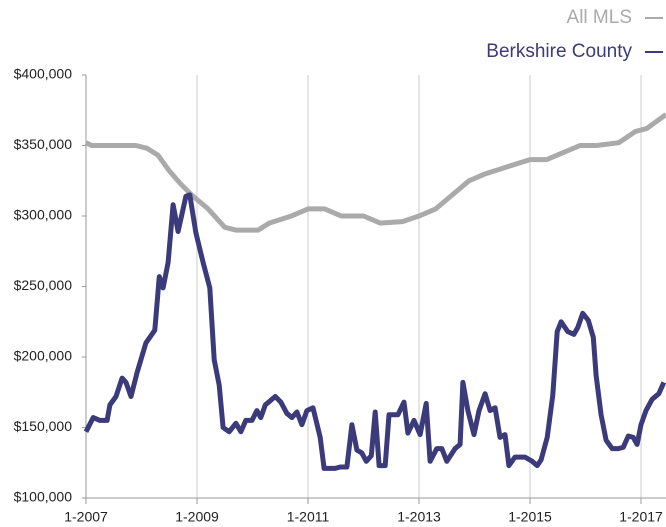  What do you see at coordinates (599, 17) in the screenshot?
I see `legend-label: All MLS` at bounding box center [599, 17].